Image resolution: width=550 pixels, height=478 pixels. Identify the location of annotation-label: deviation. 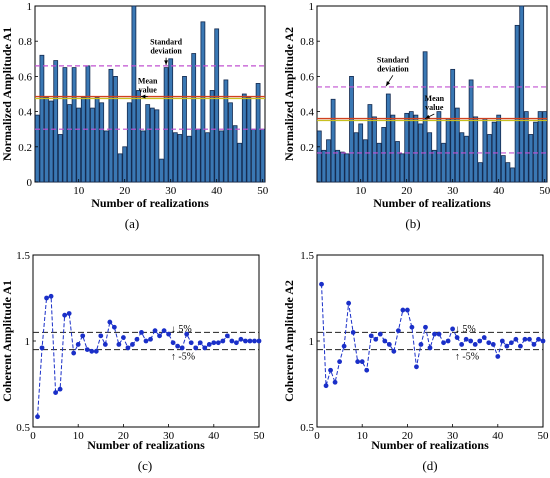
(166, 51).